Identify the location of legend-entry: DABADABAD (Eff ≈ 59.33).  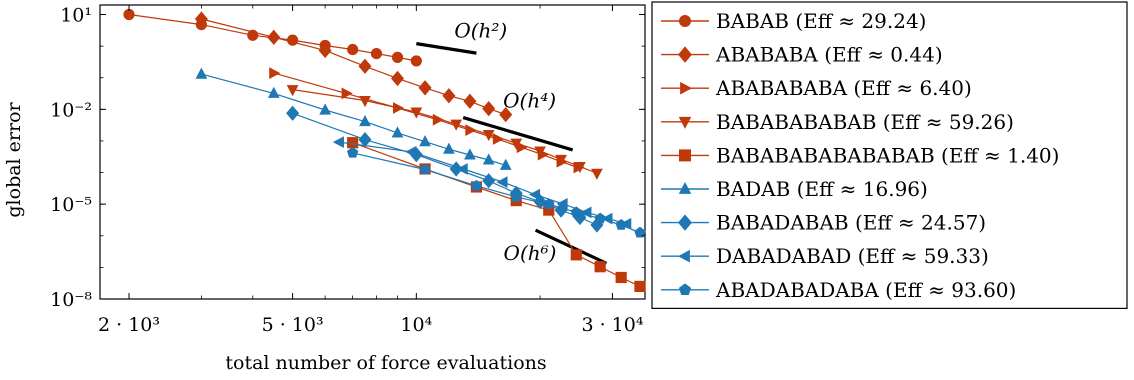
(825, 256).